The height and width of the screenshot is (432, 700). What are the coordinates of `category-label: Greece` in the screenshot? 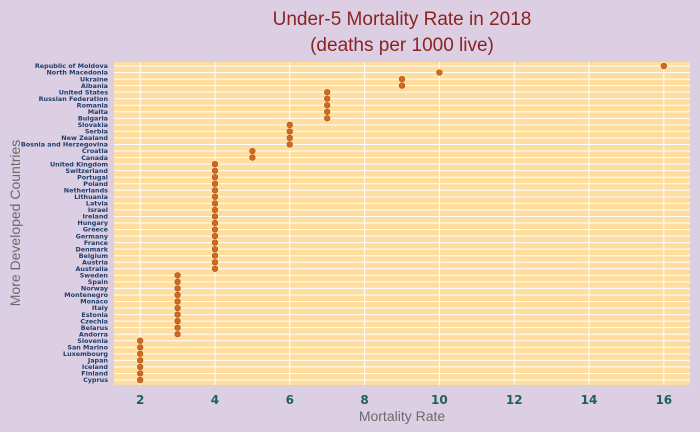 It's located at (96, 230).